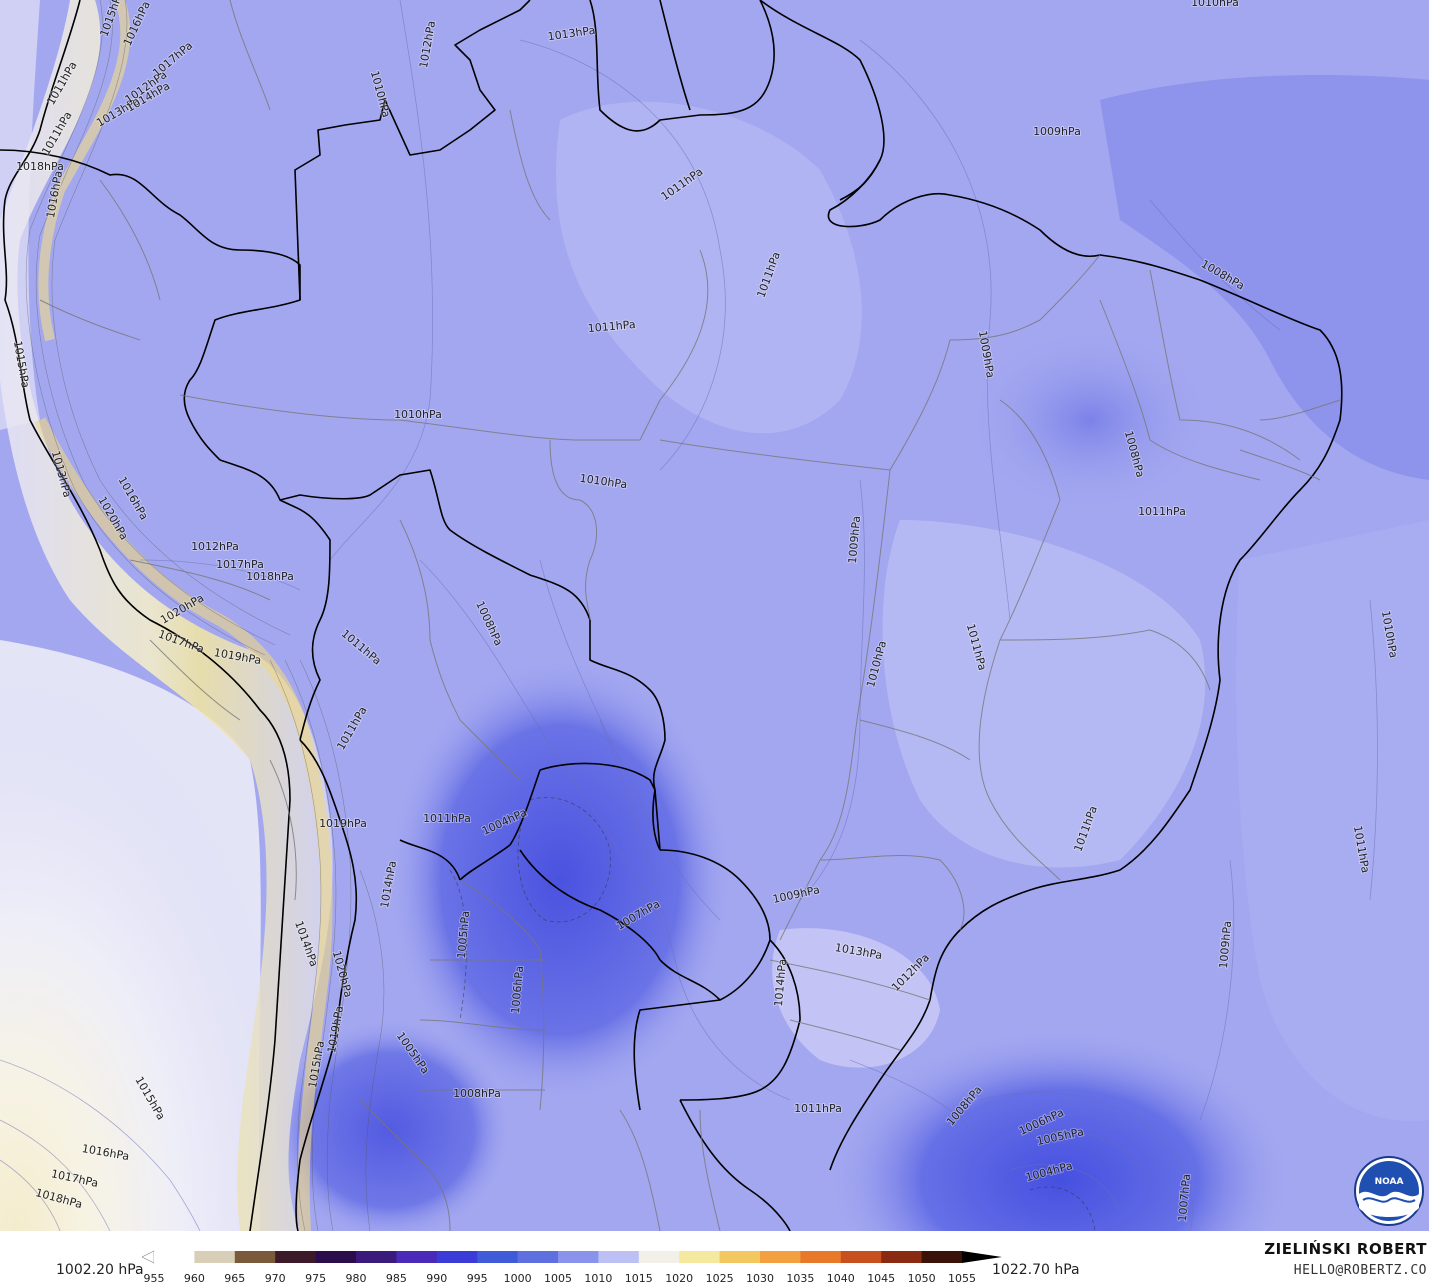 The height and width of the screenshot is (1287, 1429). I want to click on colorbar-tick-label: 1040, so click(840, 1278).